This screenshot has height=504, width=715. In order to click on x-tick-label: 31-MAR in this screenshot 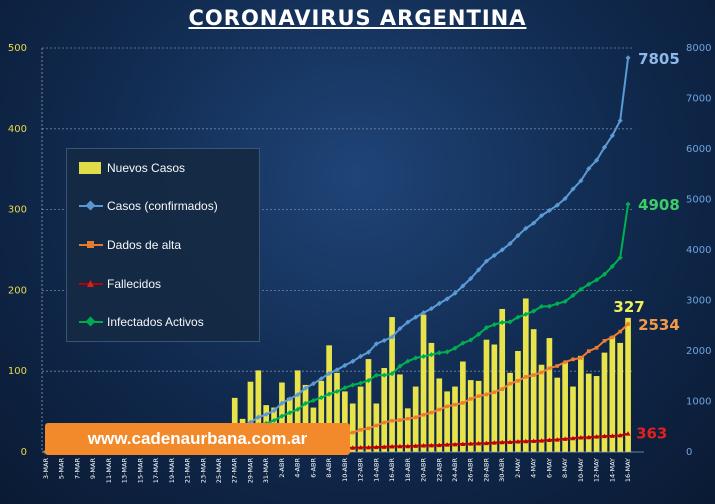, I will do `click(266, 471)`.